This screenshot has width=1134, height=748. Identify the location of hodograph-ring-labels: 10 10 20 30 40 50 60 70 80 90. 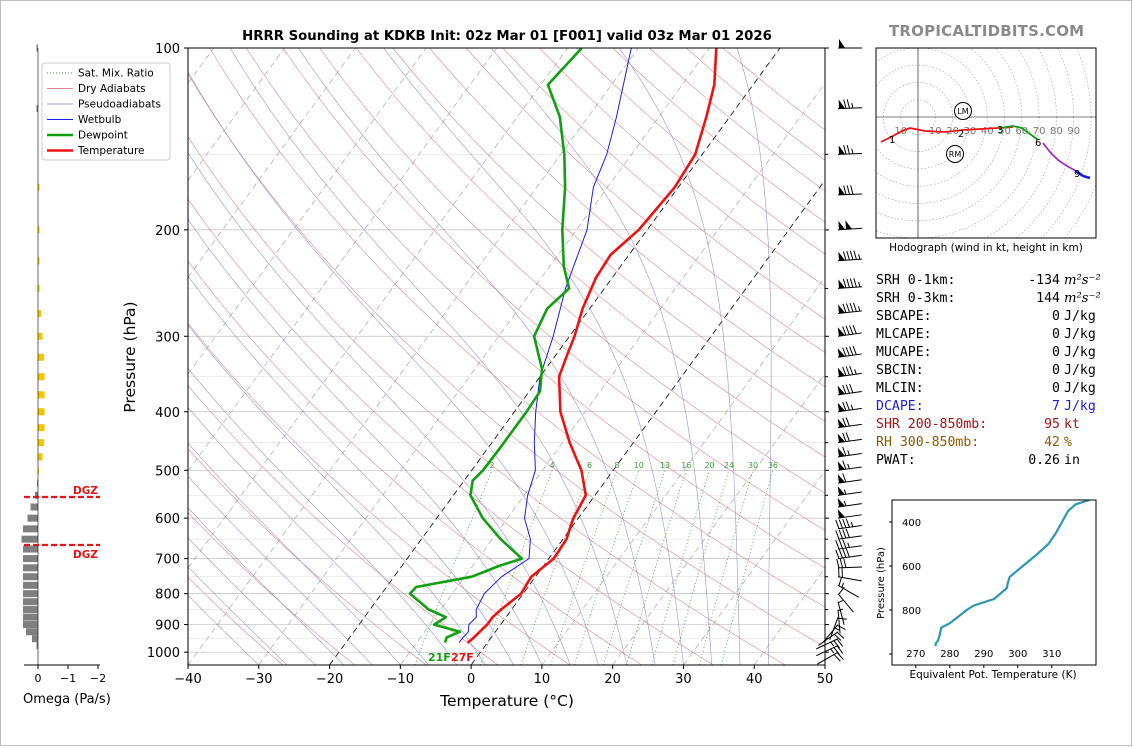
(987, 131).